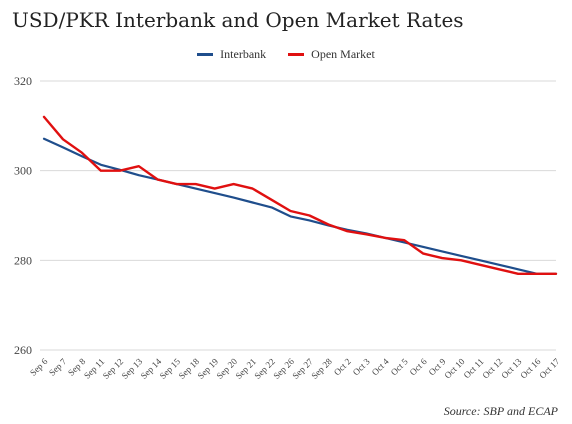 This screenshot has height=424, width=572. Describe the element at coordinates (58, 367) in the screenshot. I see `x-tick-label: Sep 7` at that location.